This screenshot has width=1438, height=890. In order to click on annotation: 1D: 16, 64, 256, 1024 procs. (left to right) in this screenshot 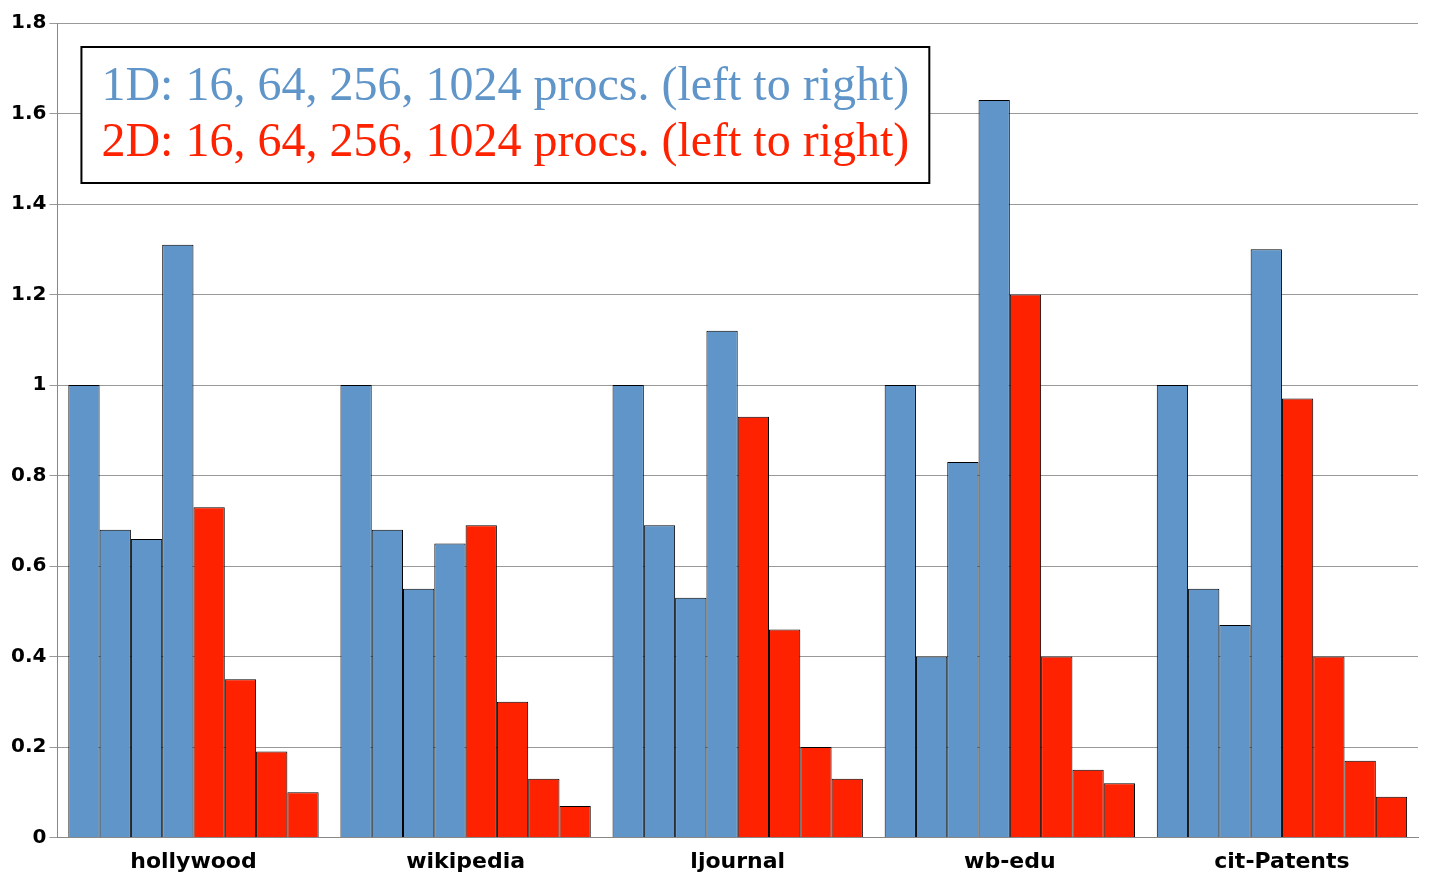, I will do `click(505, 83)`.